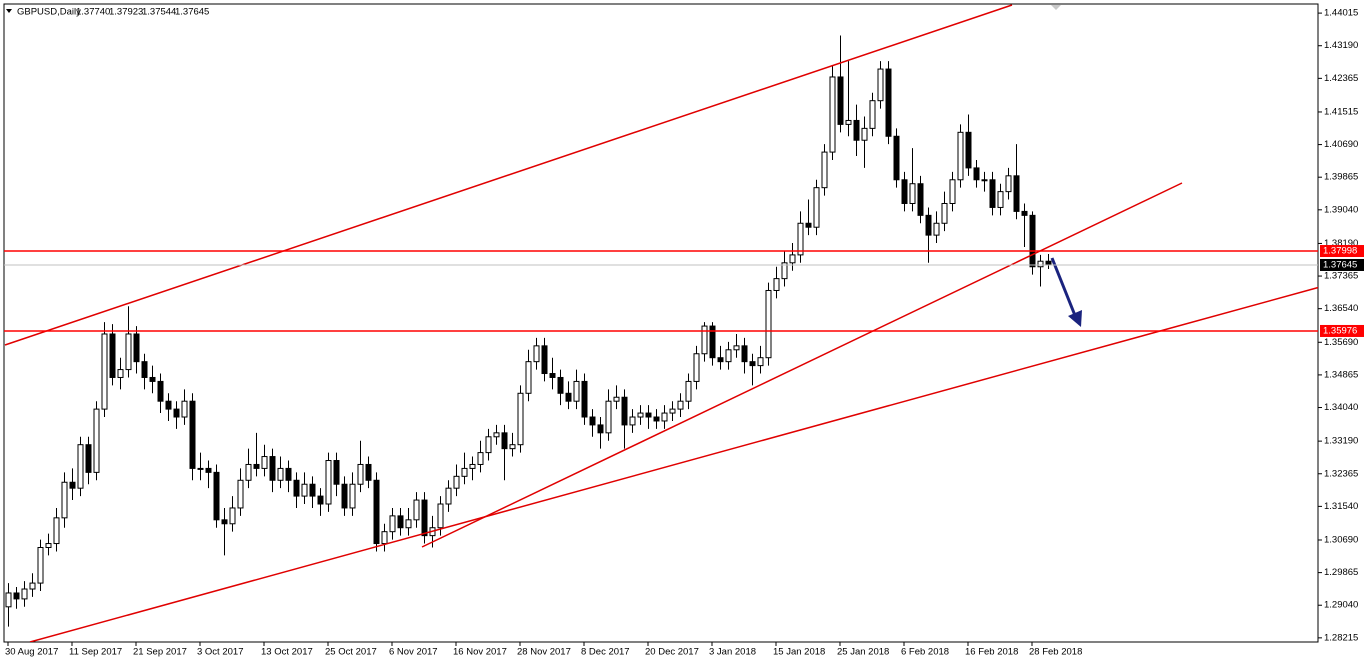  Describe the element at coordinates (192, 12) in the screenshot. I see `header-close: 1.37645` at that location.